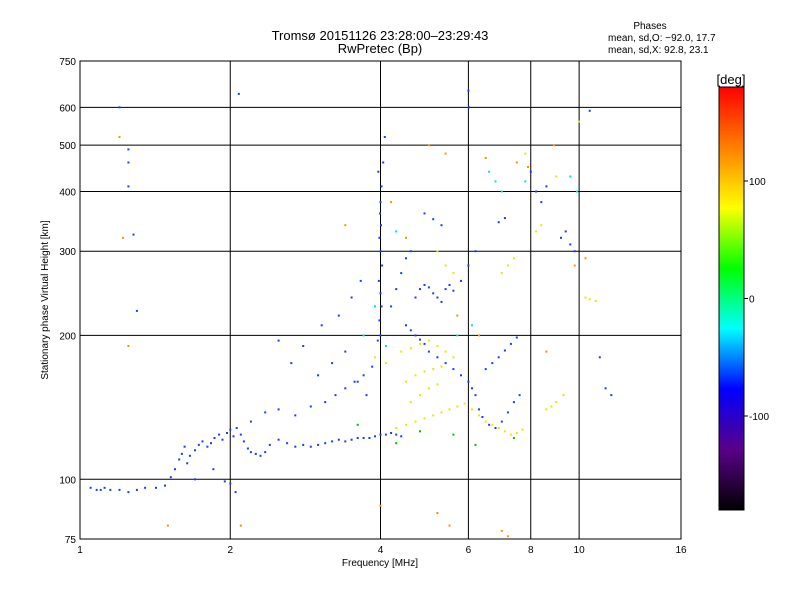 This screenshot has width=800, height=600. What do you see at coordinates (380, 563) in the screenshot?
I see `x-axis-label: Frequency [MHz]` at bounding box center [380, 563].